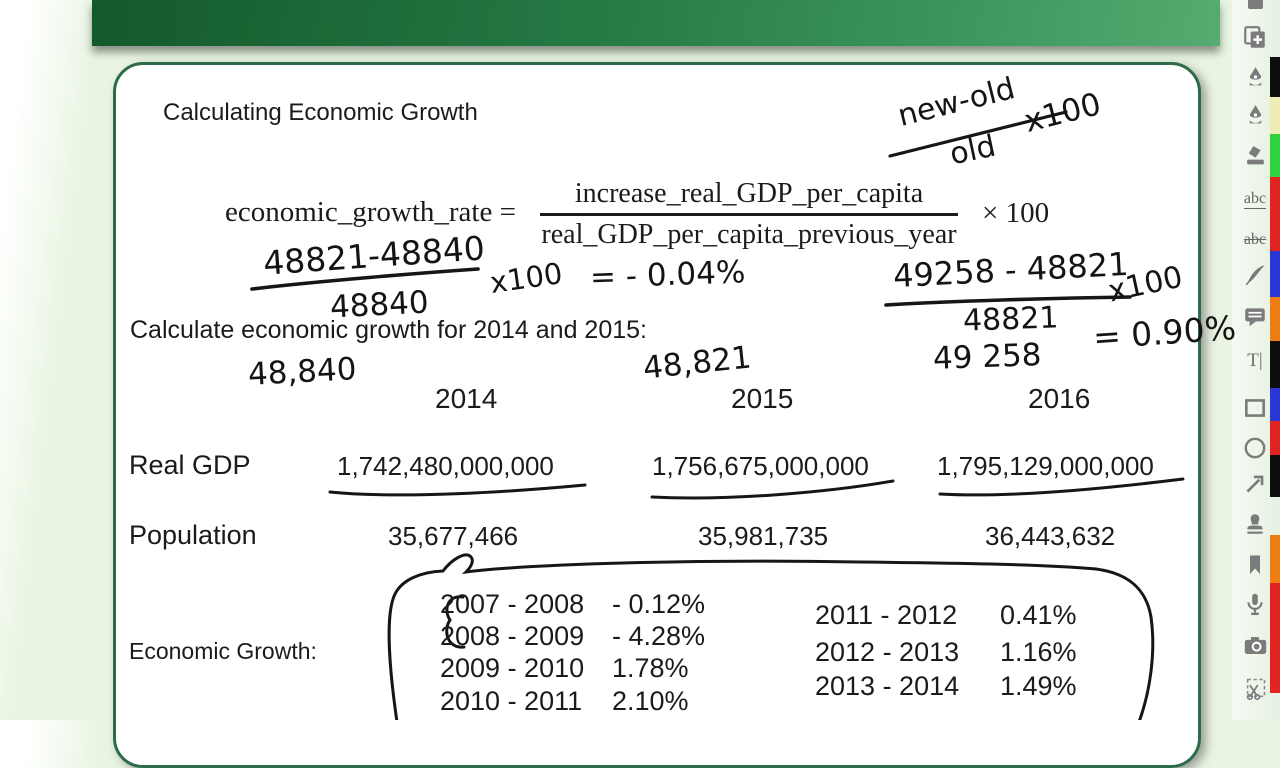 The width and height of the screenshot is (1280, 768). Describe the element at coordinates (320, 112) in the screenshot. I see `page-title: Calculating Economic Growth` at that location.